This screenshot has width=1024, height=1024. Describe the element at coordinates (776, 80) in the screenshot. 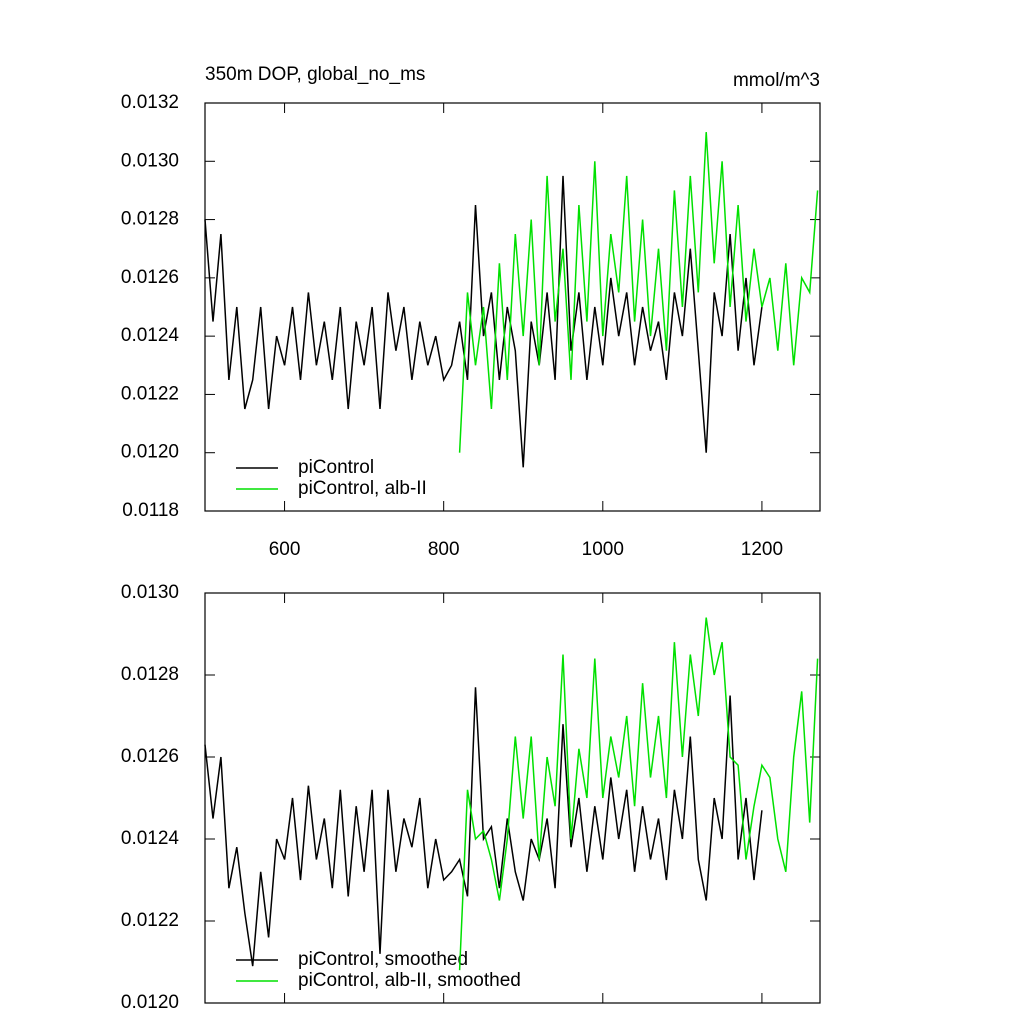

I see `units-label: mmol/m^3` at that location.